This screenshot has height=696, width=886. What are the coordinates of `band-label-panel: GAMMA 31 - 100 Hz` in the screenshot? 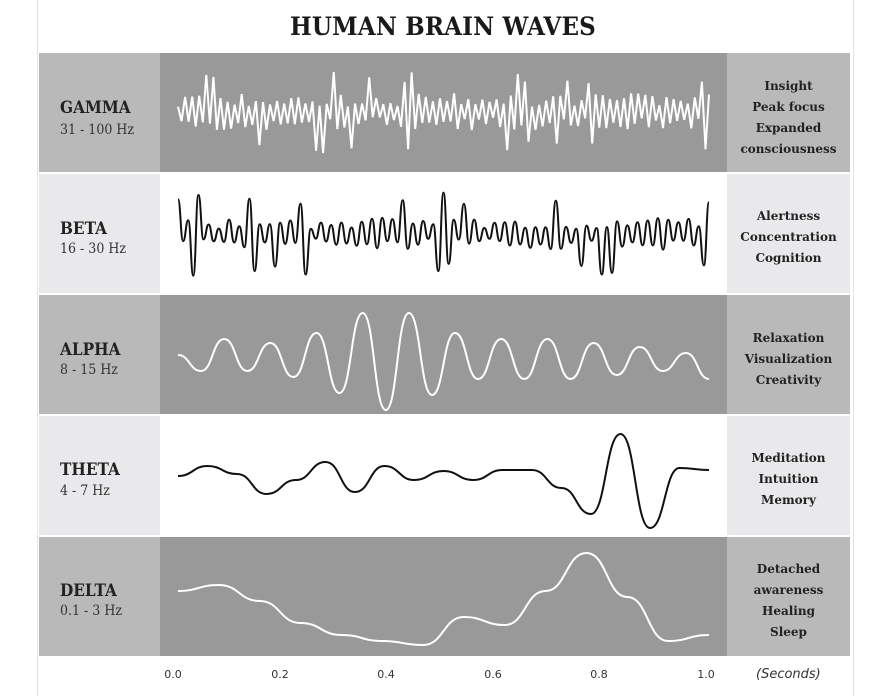 It's located at (99, 112).